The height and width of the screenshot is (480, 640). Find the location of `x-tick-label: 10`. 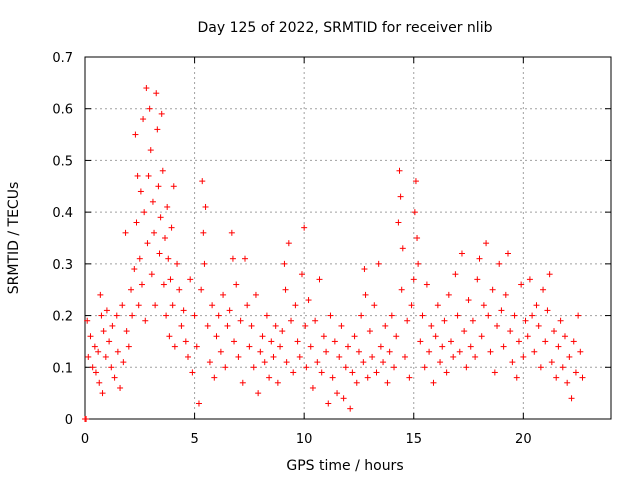

x-tick-label: 10 is located at coordinates (304, 439).